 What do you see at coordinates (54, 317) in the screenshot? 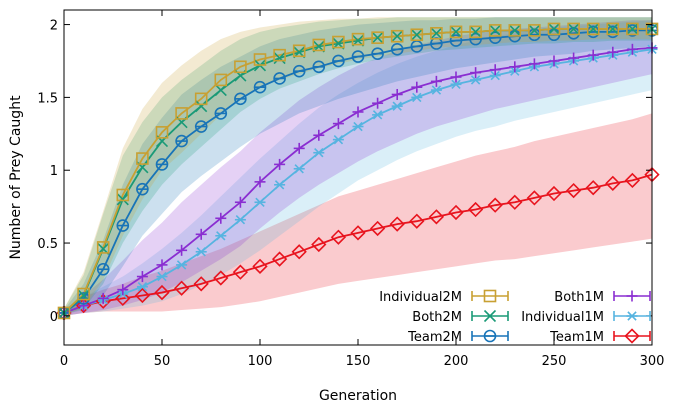
I see `y-tick-label: 0` at bounding box center [54, 317].